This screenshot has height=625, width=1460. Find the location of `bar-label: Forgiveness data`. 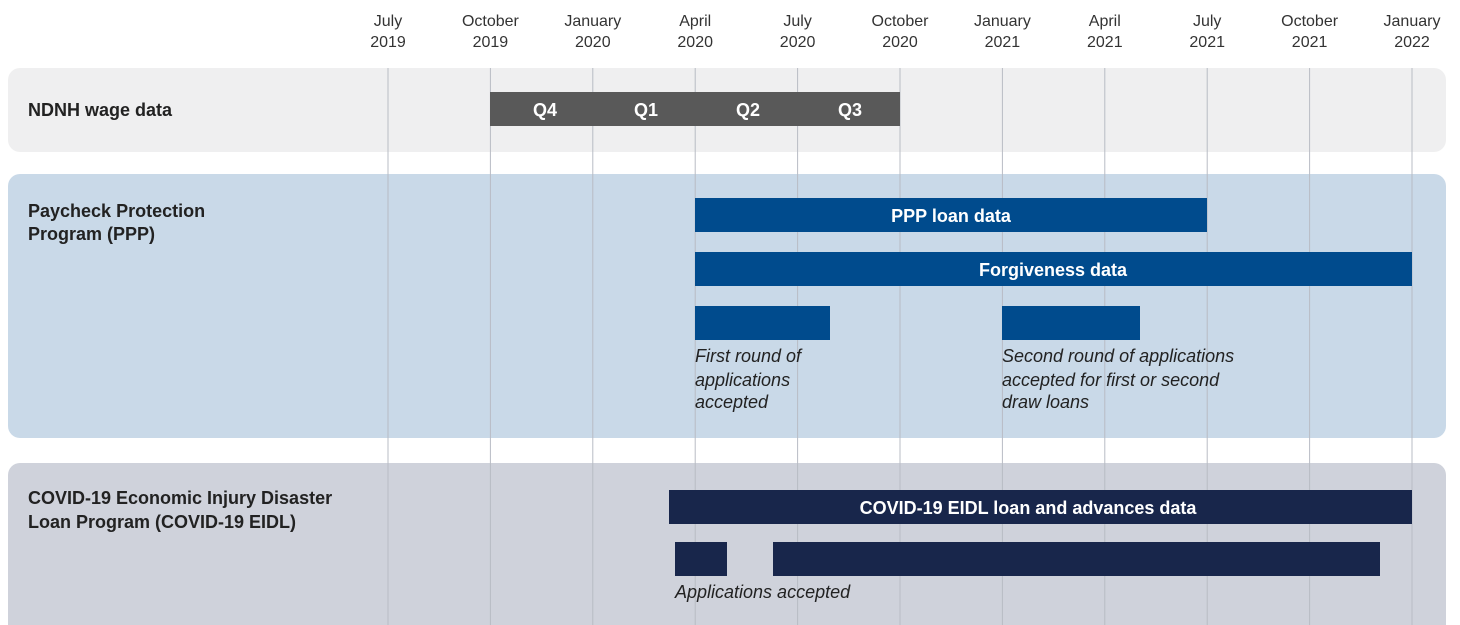

bar-label: Forgiveness data is located at coordinates (1053, 270).